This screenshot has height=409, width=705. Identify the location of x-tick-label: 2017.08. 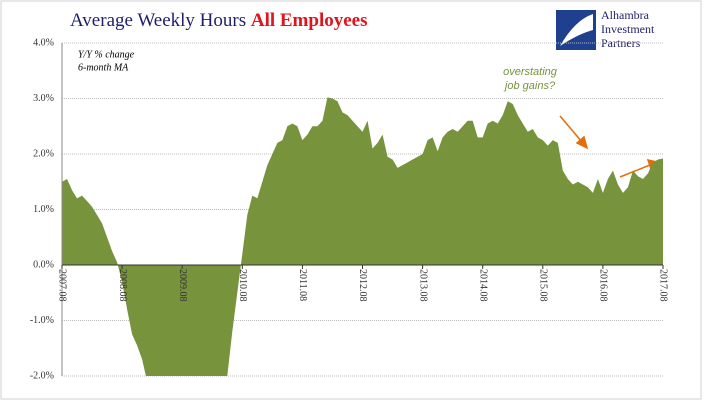
(663, 285).